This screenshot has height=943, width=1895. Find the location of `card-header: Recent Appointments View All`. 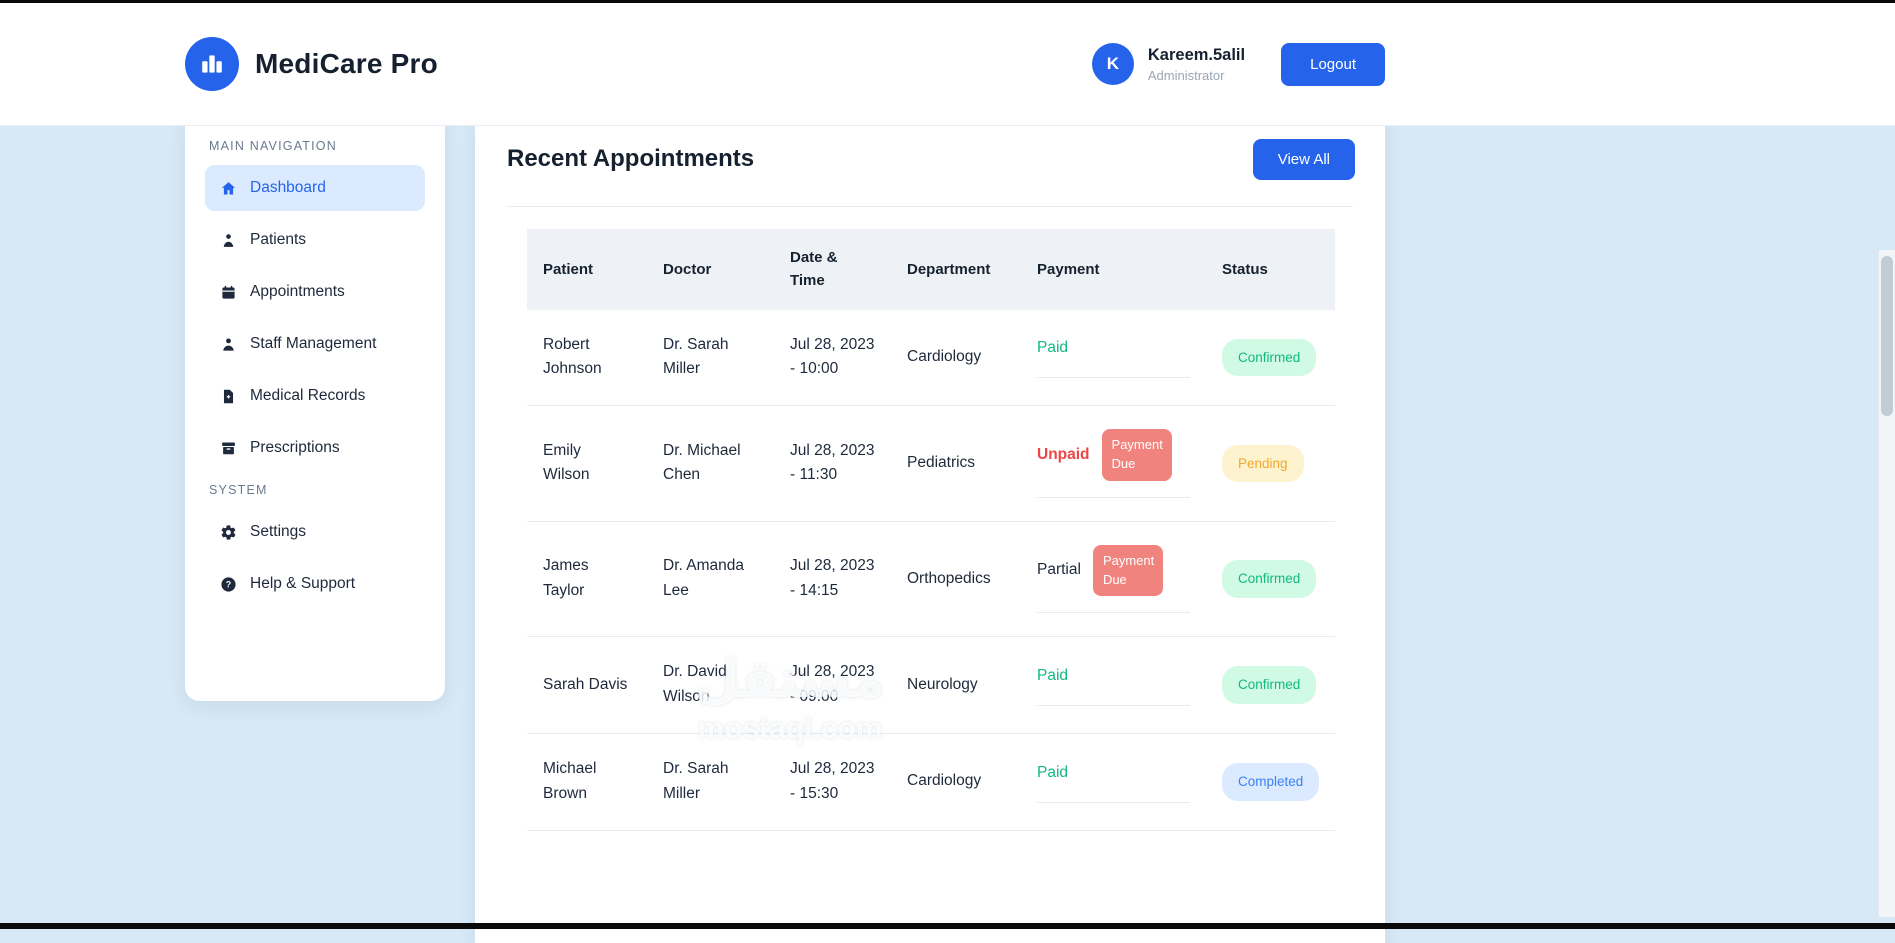

card-header: Recent Appointments View All is located at coordinates (931, 159).